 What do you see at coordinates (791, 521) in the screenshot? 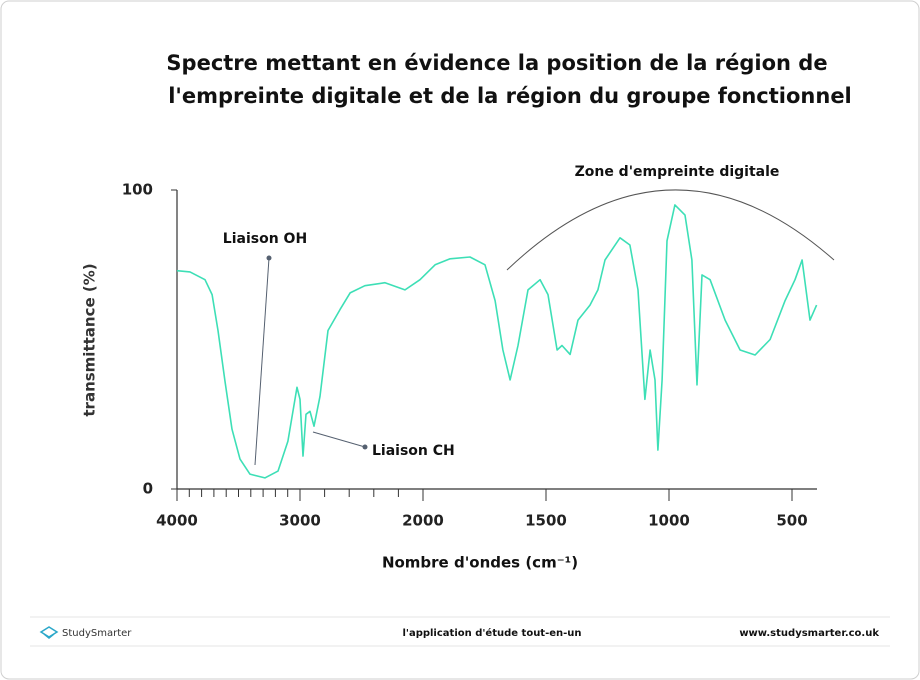
I see `x-tick-label: 500` at bounding box center [791, 521].